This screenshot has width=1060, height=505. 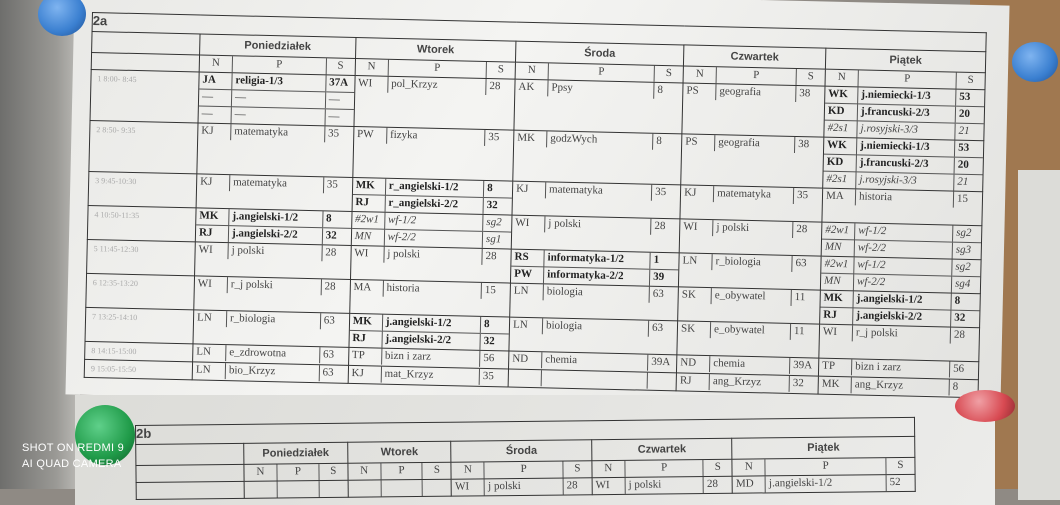 What do you see at coordinates (906, 113) in the screenshot?
I see `subject: j.francuski-2/3` at bounding box center [906, 113].